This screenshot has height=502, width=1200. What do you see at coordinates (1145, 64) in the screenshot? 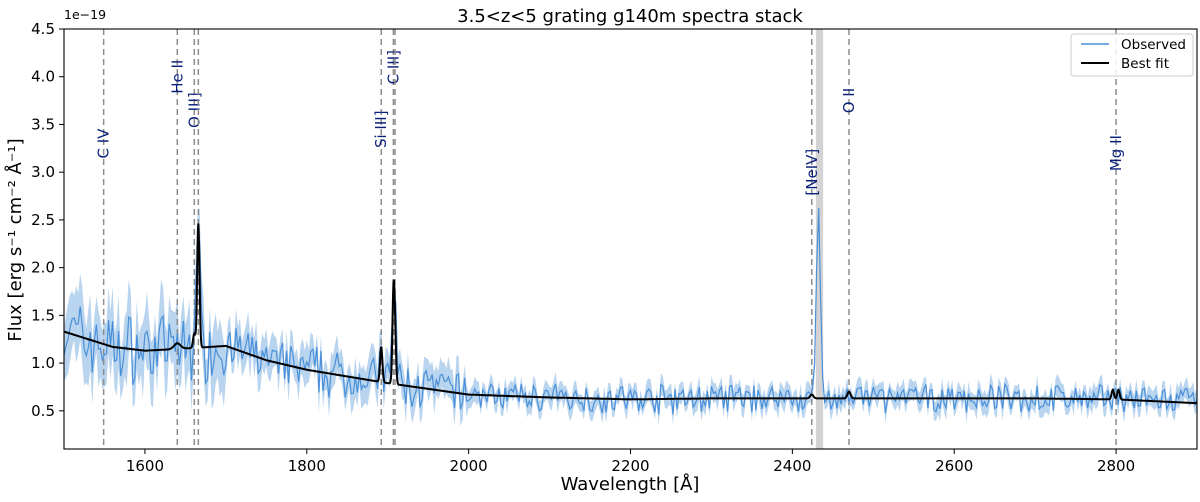
I see `legend-best-fit-label: Best fit` at bounding box center [1145, 64].